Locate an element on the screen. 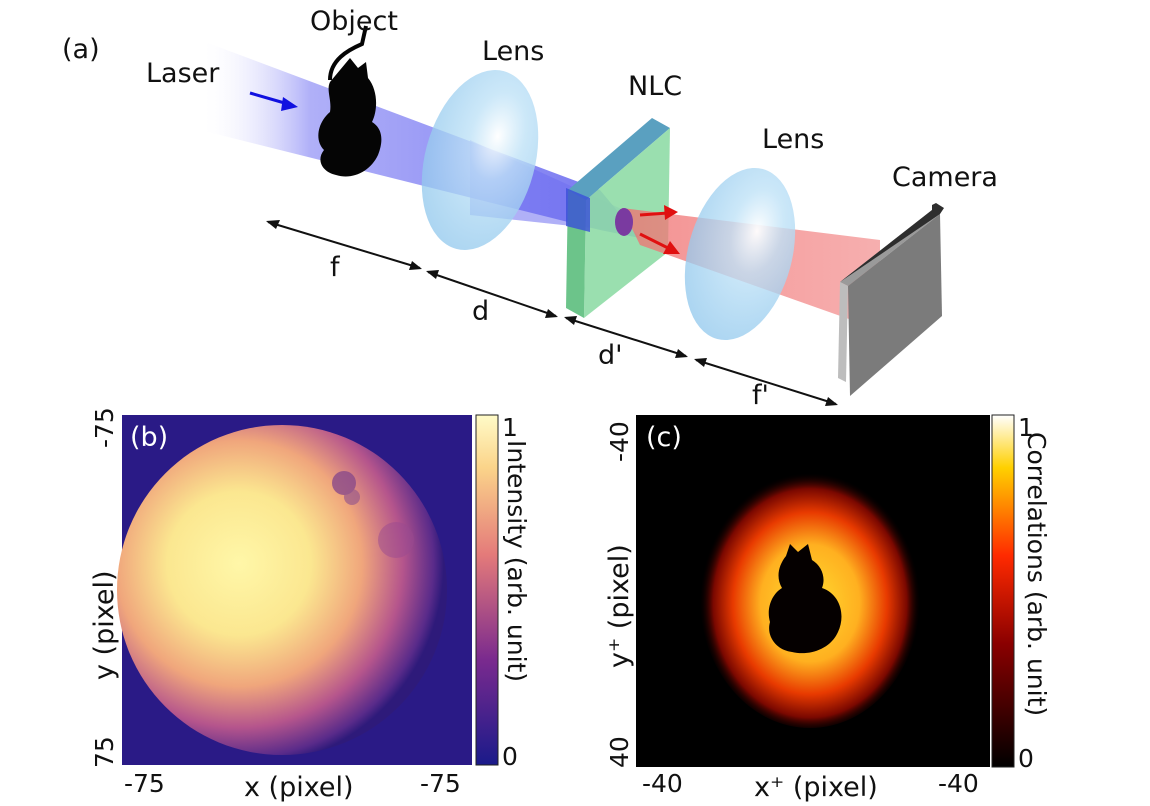 Image resolution: width=1150 pixels, height=806 pixels. camera-label: Camera is located at coordinates (945, 177).